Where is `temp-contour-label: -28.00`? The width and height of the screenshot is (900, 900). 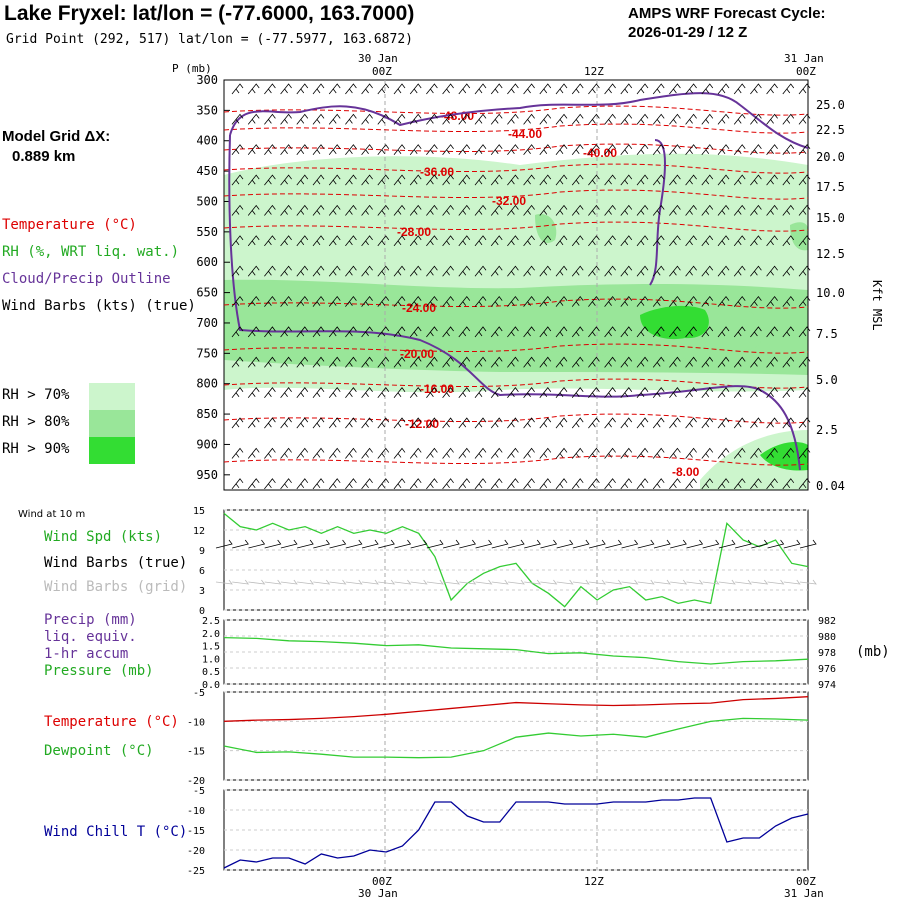
temp-contour-label: -28.00 is located at coordinates (414, 232).